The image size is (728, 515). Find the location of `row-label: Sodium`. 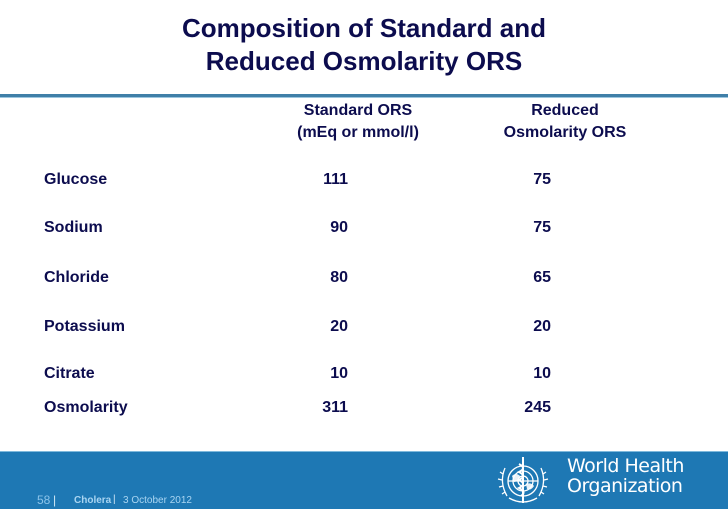

row-label: Sodium is located at coordinates (73, 227).